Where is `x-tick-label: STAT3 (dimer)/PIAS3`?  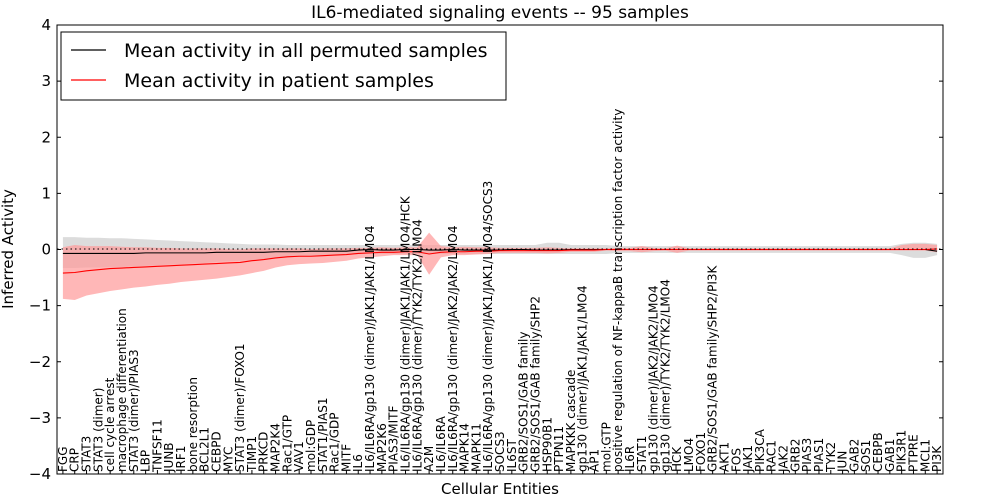 x-tick-label: STAT3 (dimer)/PIAS3 is located at coordinates (134, 410).